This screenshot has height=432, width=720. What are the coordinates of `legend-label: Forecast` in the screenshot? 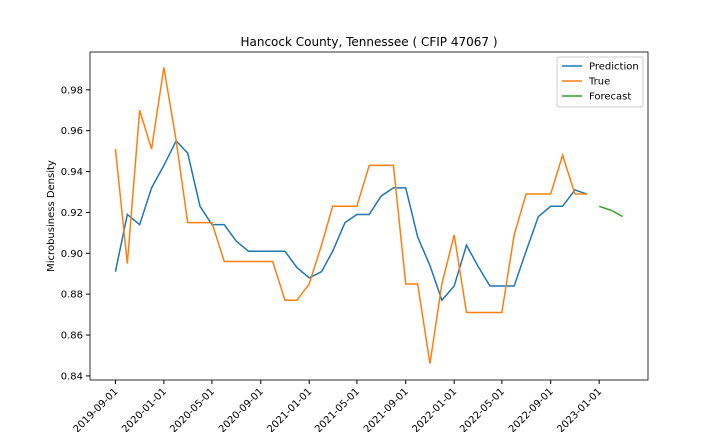 It's located at (610, 97).